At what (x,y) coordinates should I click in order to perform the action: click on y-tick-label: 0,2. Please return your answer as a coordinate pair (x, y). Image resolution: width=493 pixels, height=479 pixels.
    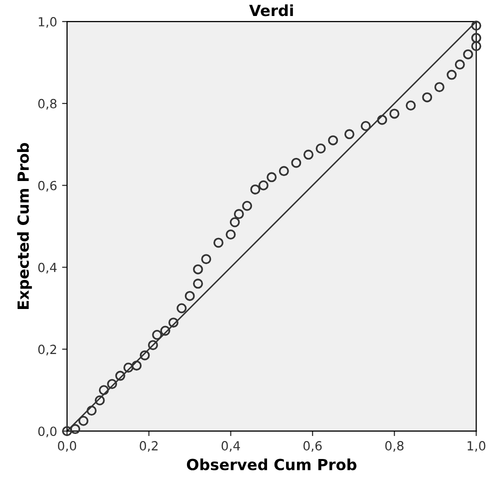
    Looking at the image, I should click on (47, 350).